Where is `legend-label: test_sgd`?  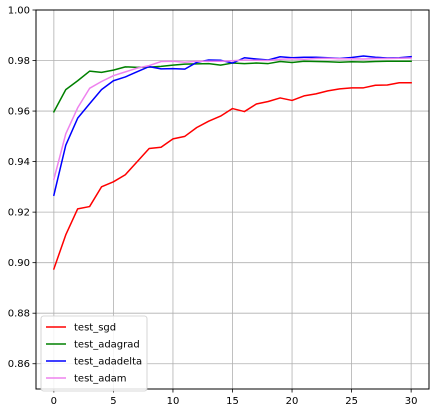
legend-label: test_sgd is located at coordinates (95, 328).